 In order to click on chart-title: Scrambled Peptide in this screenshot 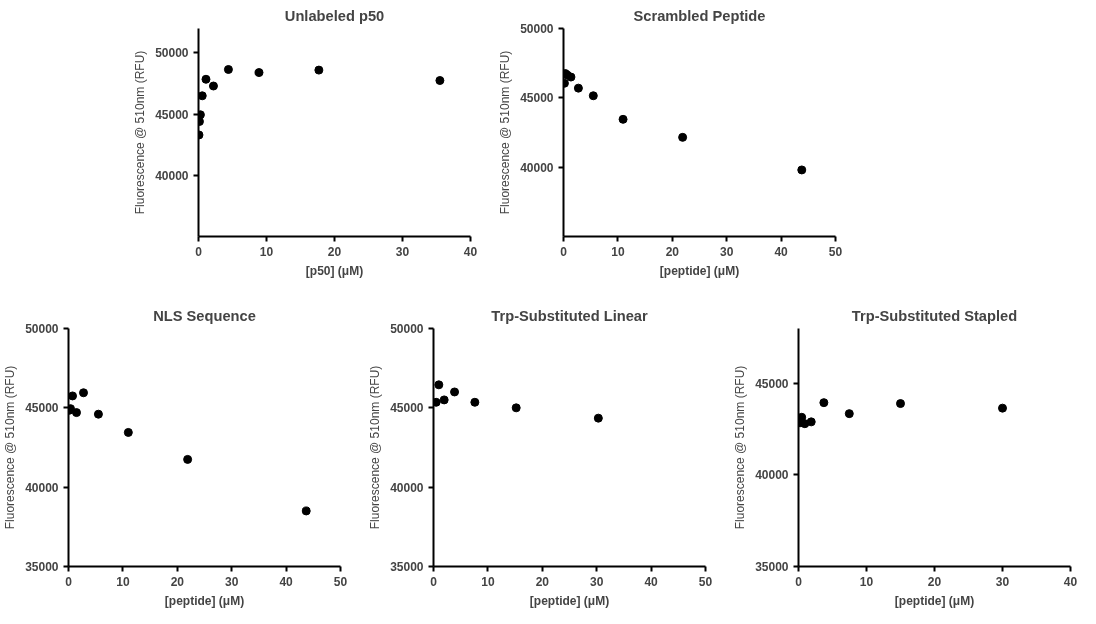, I will do `click(699, 15)`.